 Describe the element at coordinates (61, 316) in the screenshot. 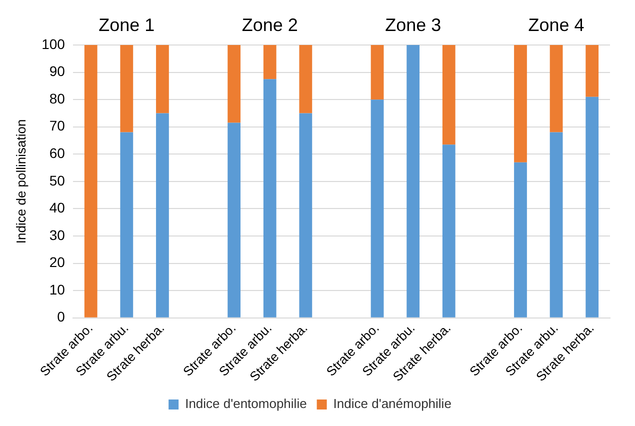

I see `y-tick-label: 0` at that location.